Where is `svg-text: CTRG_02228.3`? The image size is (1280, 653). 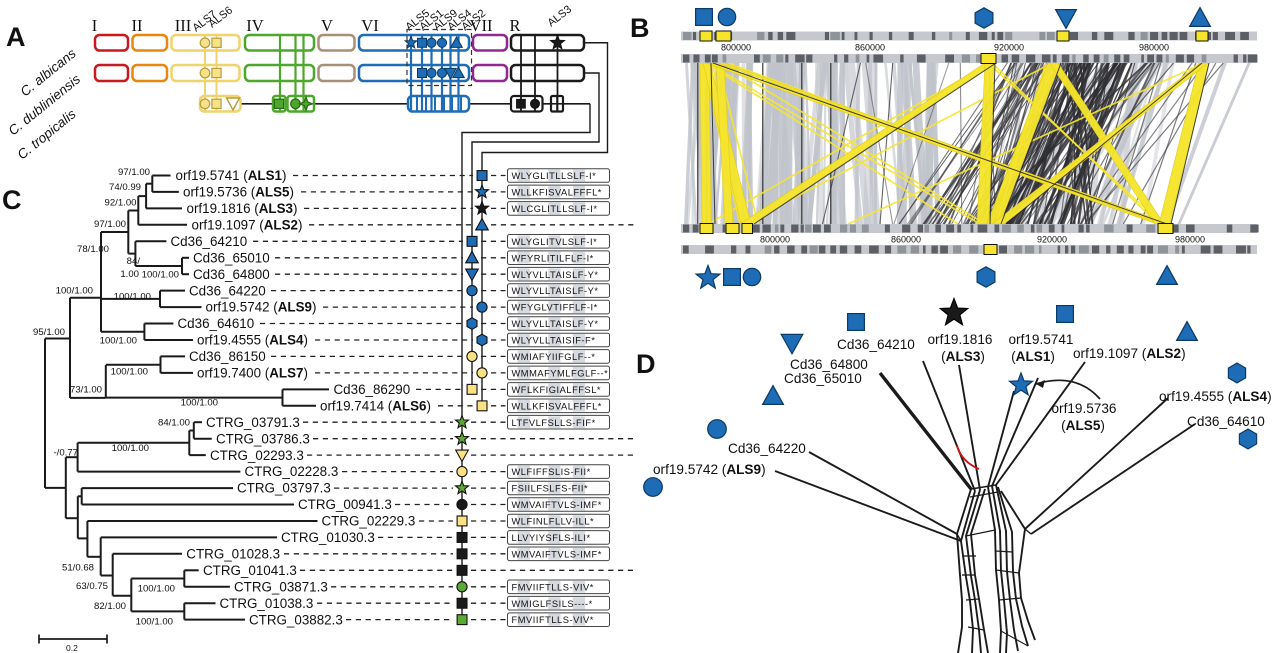
svg-text: CTRG_02228.3 is located at coordinates (292, 471).